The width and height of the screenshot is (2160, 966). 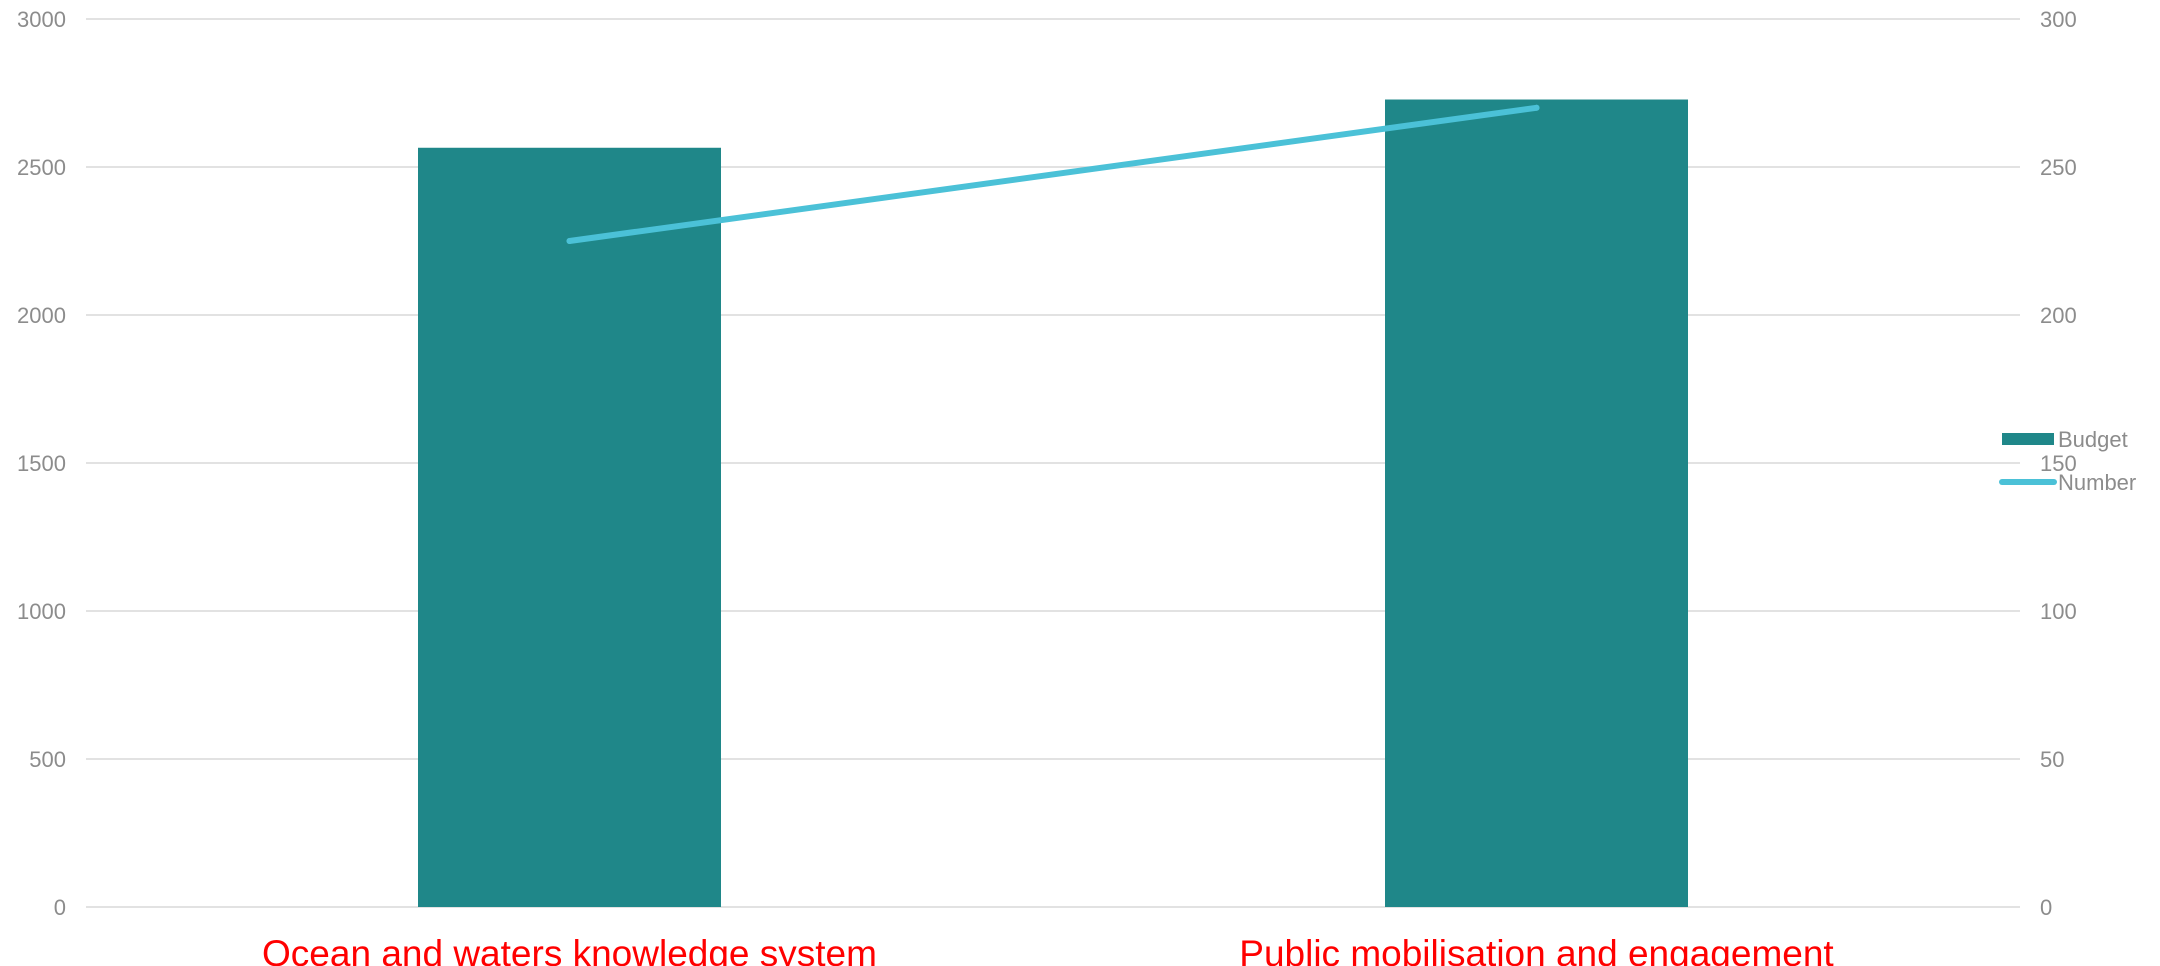 What do you see at coordinates (47, 759) in the screenshot?
I see `left-tick-label: 500` at bounding box center [47, 759].